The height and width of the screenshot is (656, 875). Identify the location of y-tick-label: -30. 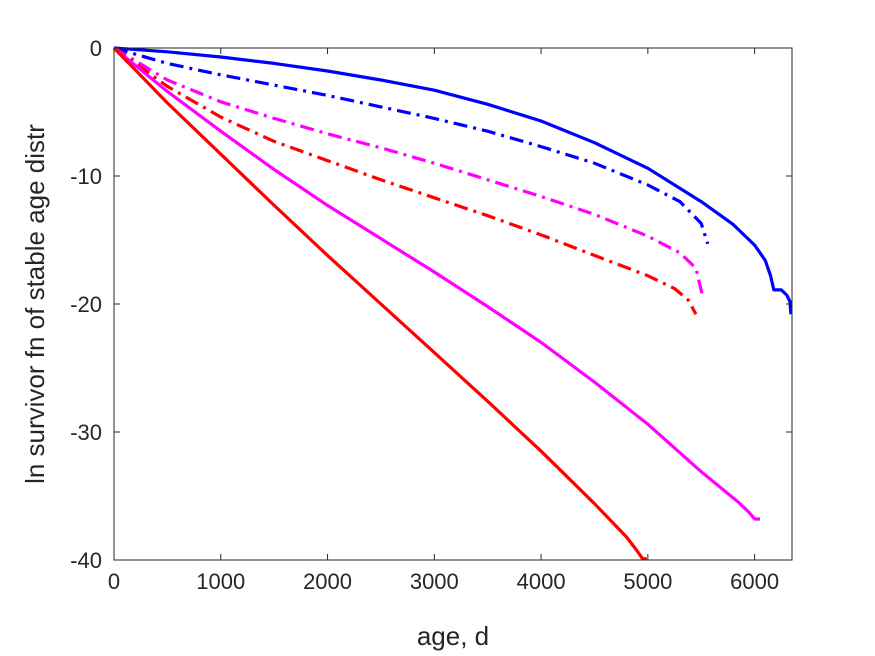
(86, 432).